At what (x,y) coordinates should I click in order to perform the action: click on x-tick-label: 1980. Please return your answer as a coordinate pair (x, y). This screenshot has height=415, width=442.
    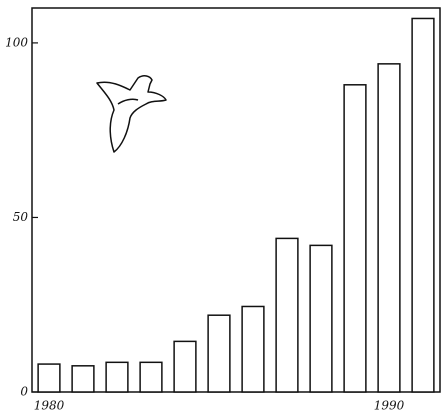
    Looking at the image, I should click on (49, 406).